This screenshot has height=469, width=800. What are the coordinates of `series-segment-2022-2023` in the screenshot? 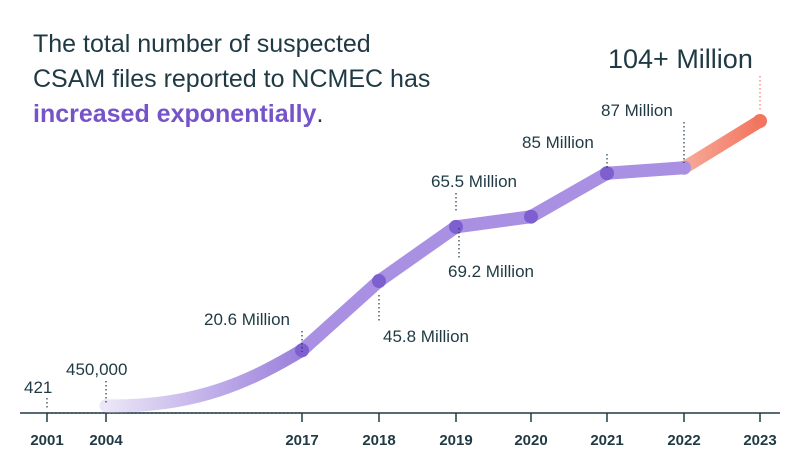 It's located at (722, 144).